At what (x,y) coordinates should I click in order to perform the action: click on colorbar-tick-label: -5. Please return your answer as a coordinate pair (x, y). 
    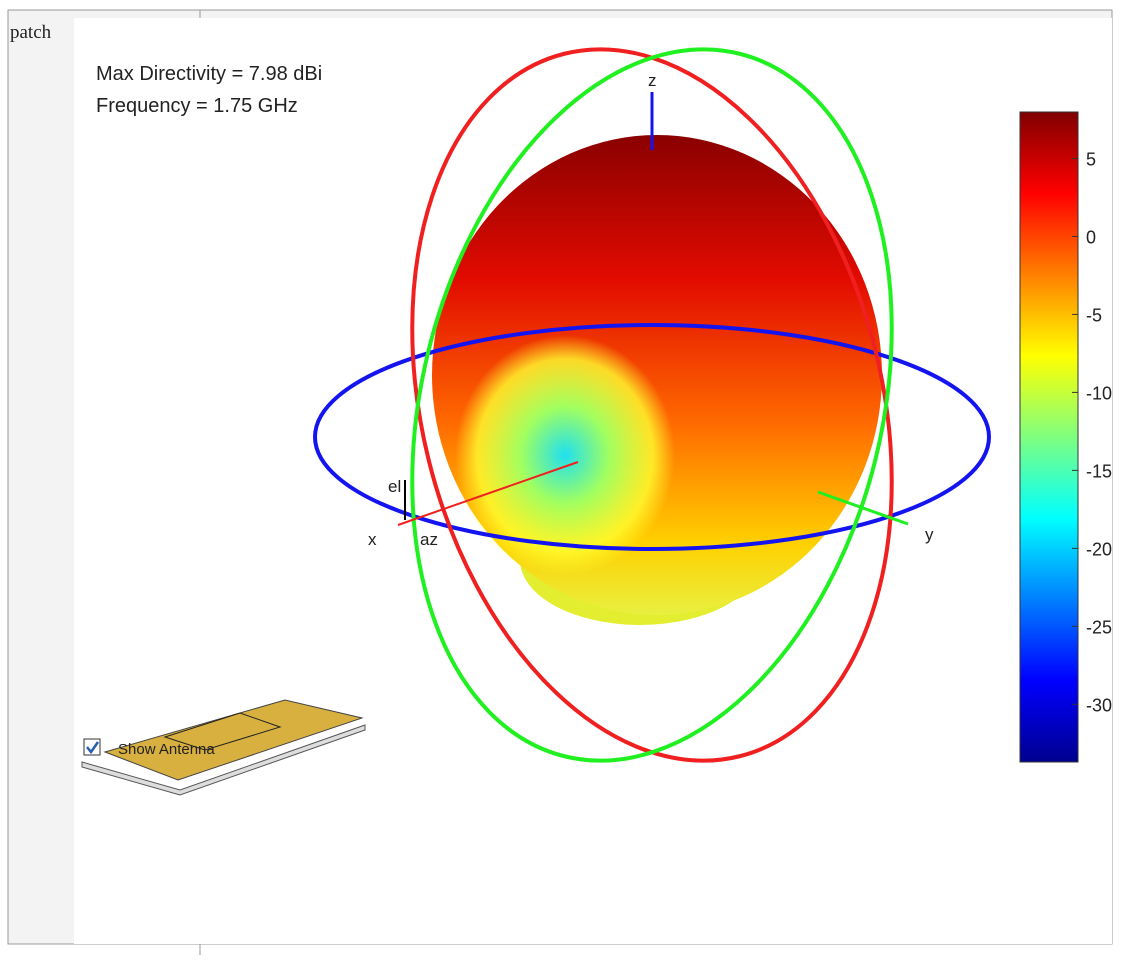
    Looking at the image, I should click on (1094, 315).